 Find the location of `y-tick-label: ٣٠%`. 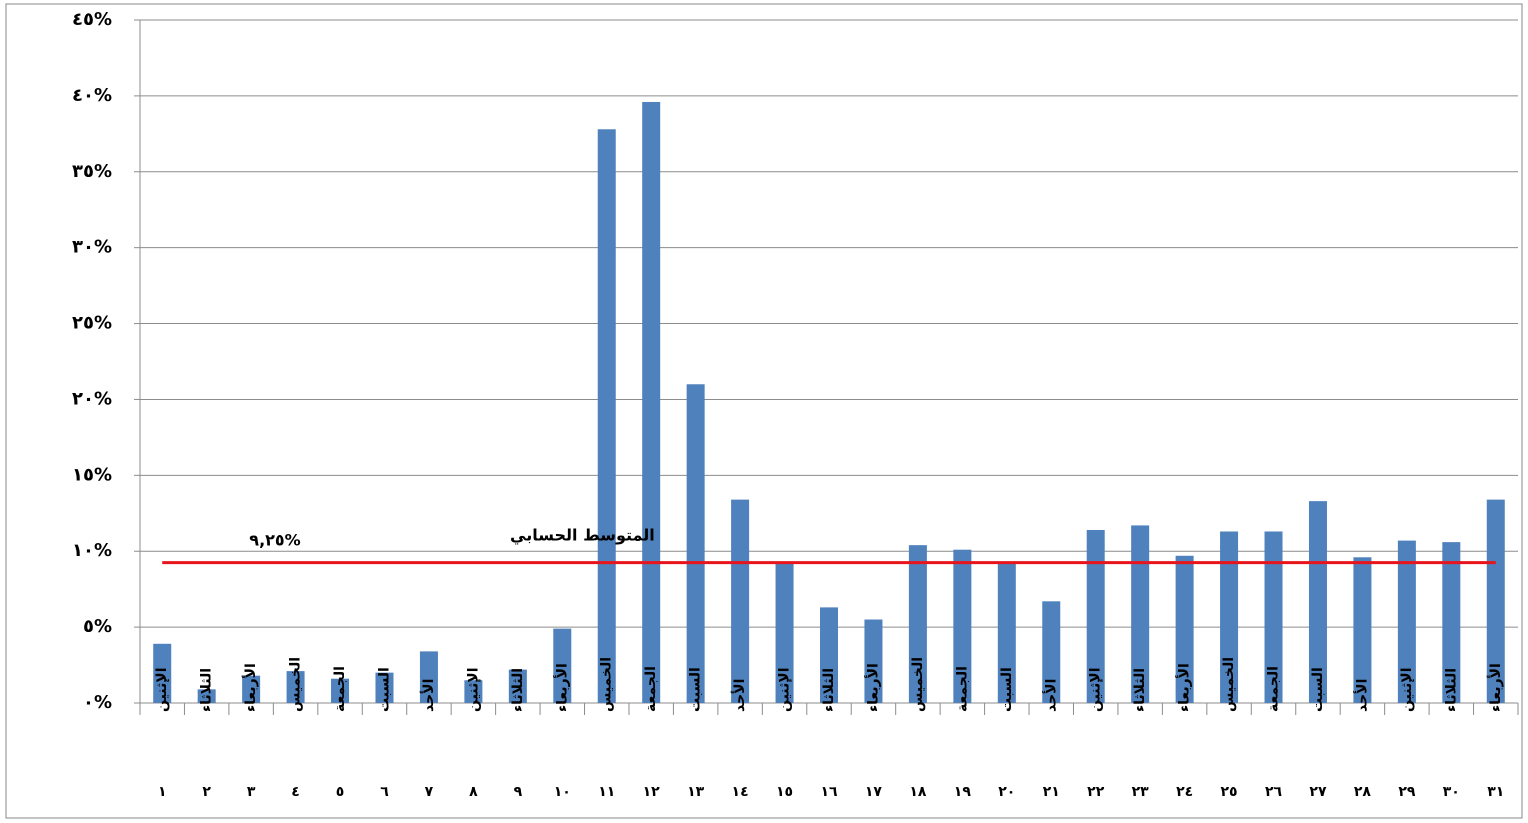

y-tick-label: ٣٠% is located at coordinates (92, 247).